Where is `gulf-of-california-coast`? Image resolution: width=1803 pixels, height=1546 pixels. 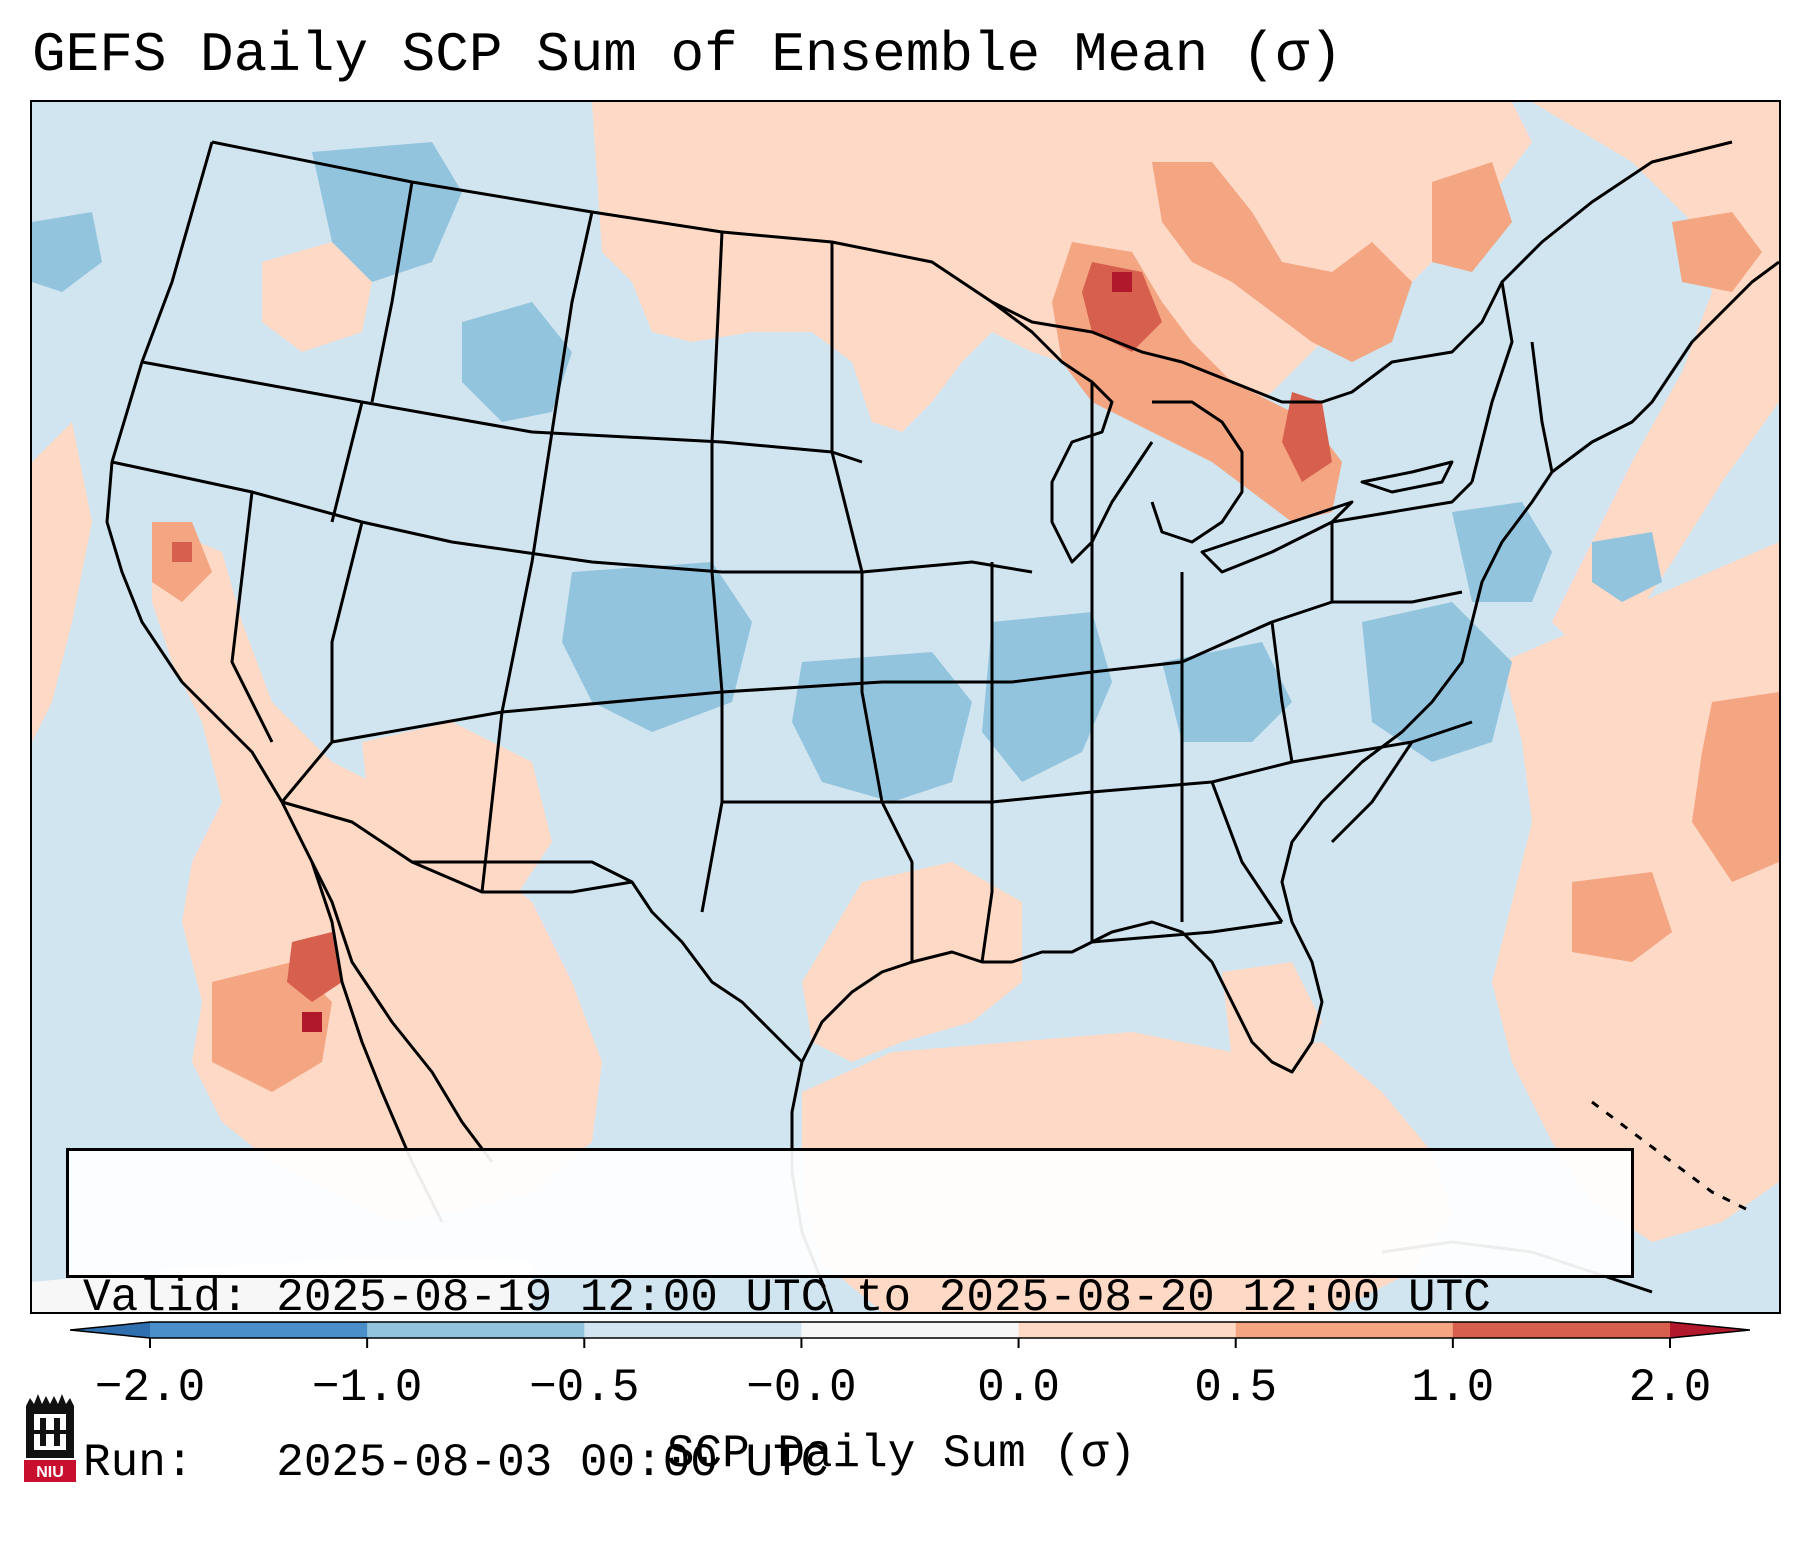 gulf-of-california-coast is located at coordinates (402, 1012).